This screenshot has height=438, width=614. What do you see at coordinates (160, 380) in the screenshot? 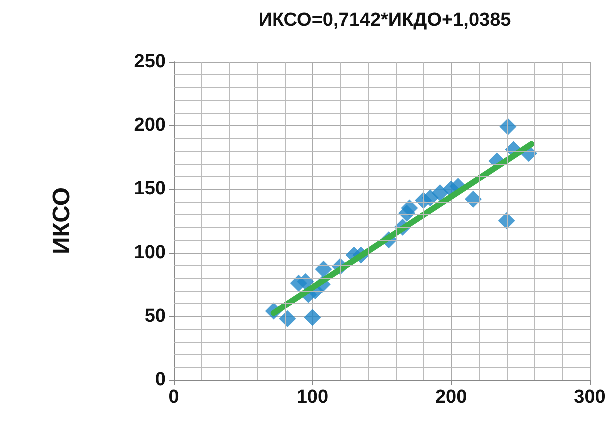
I see `y-tick-label: 0` at bounding box center [160, 380].